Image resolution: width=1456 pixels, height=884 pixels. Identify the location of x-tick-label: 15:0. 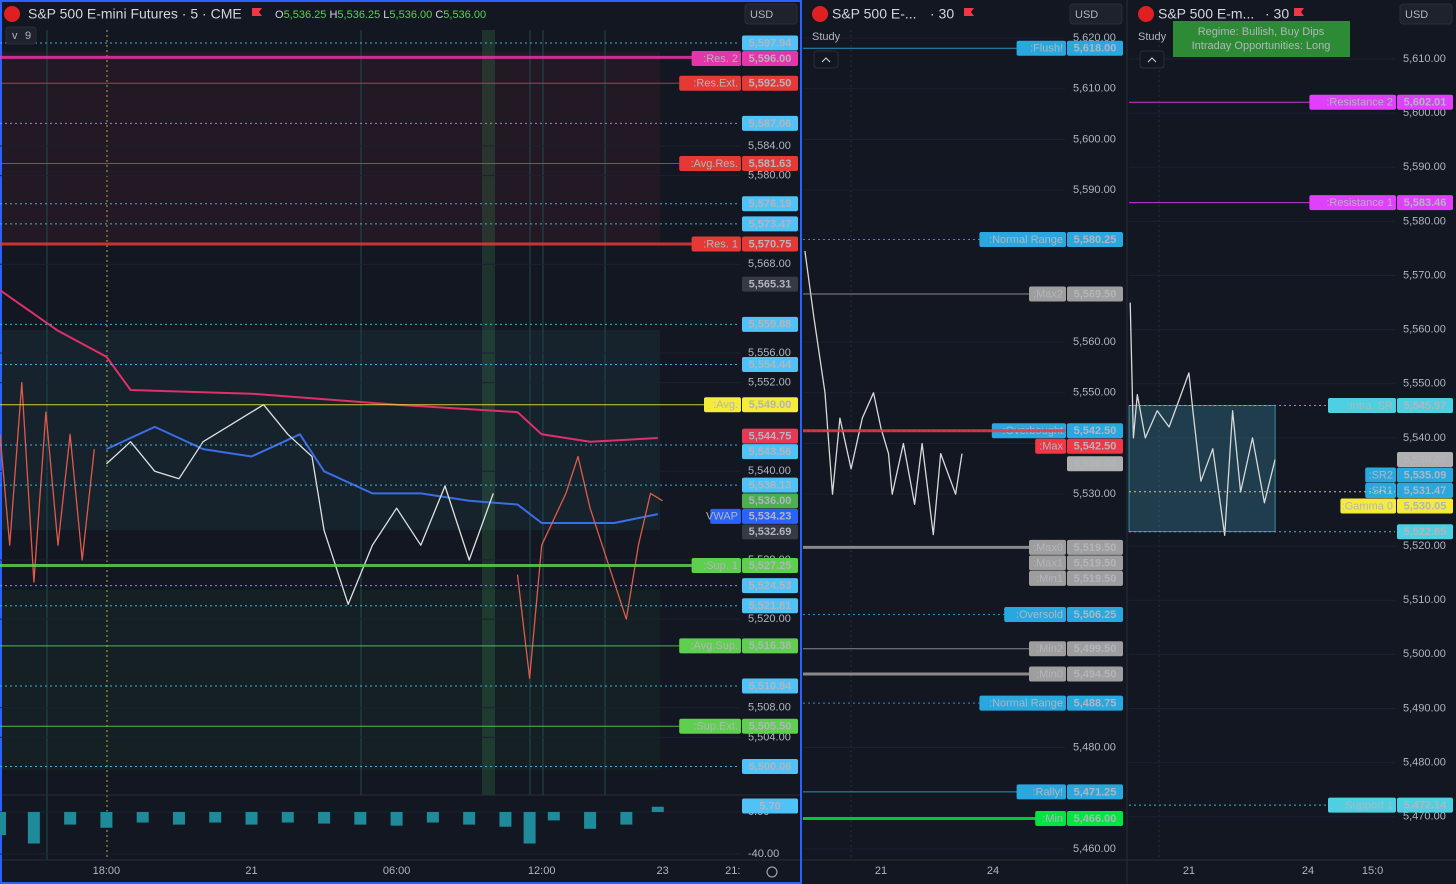
(1372, 871).